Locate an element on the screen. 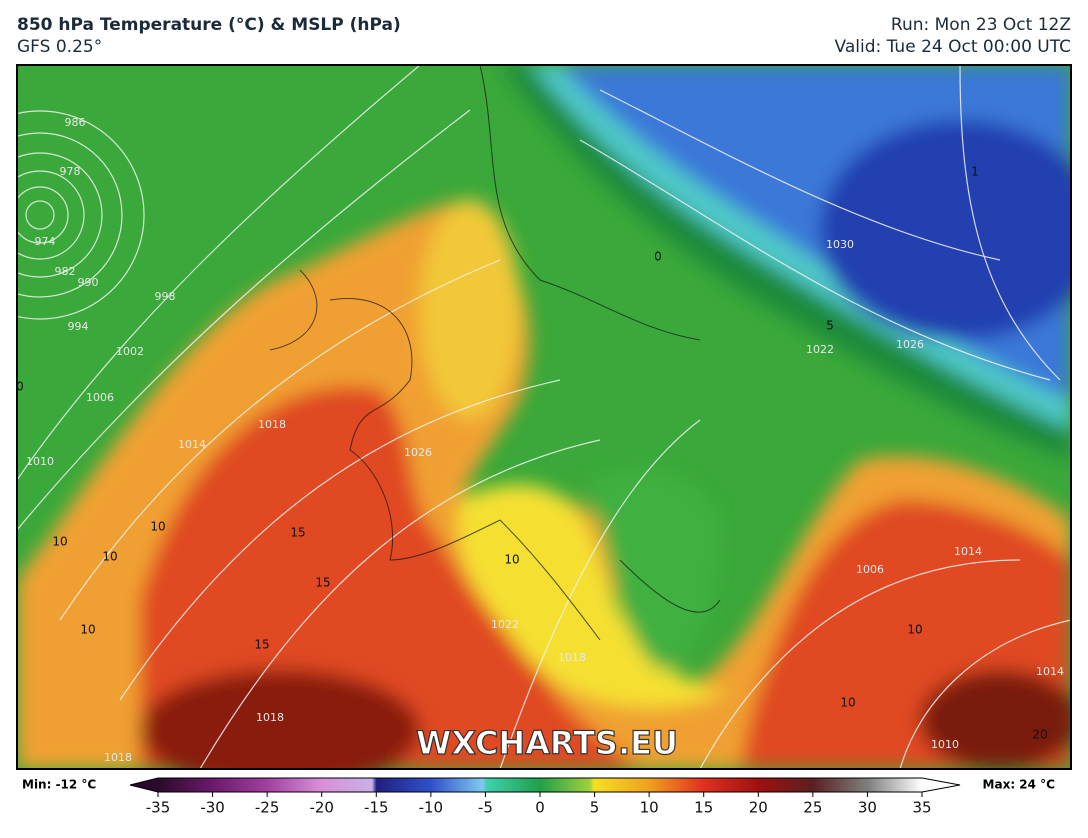 The height and width of the screenshot is (838, 1088). colorbar-tick-label: -5 is located at coordinates (485, 808).